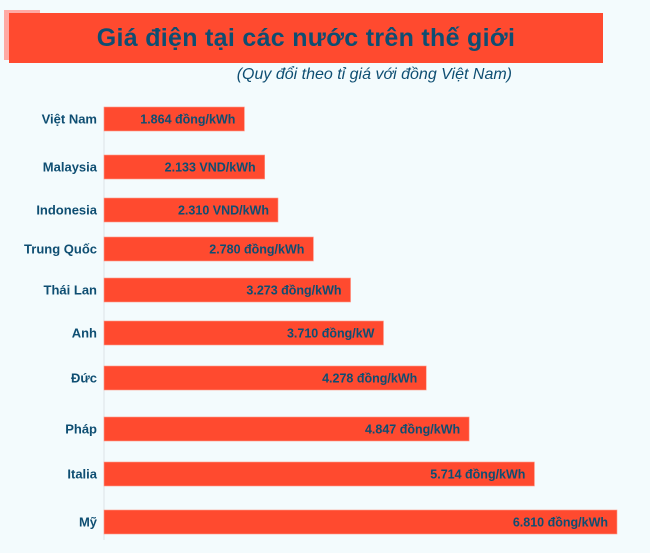 Image resolution: width=650 pixels, height=553 pixels. Describe the element at coordinates (223, 211) in the screenshot. I see `data-label: 2.310 VND/kWh` at that location.